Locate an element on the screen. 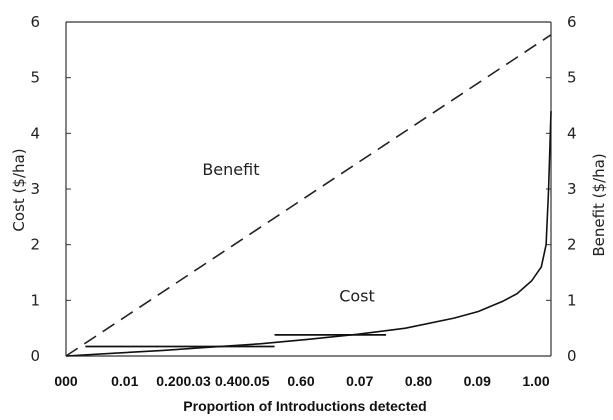 The width and height of the screenshot is (613, 420). y-tick-left-label: 2 is located at coordinates (35, 245).